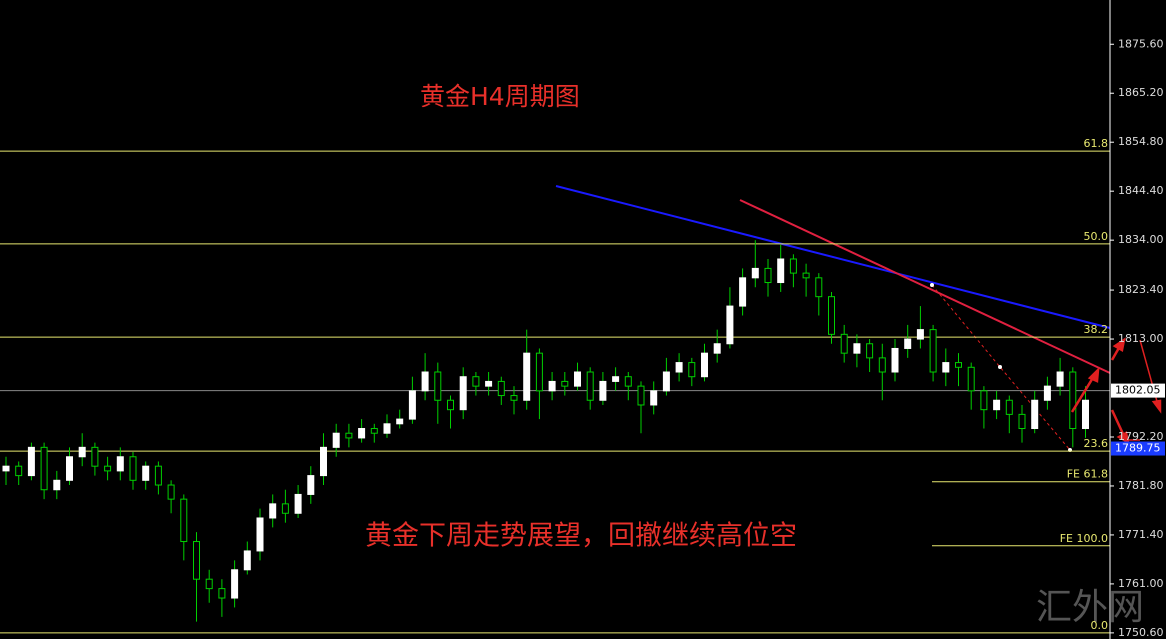  Describe the element at coordinates (1141, 92) in the screenshot. I see `y-tick-label: 1865.20` at that location.